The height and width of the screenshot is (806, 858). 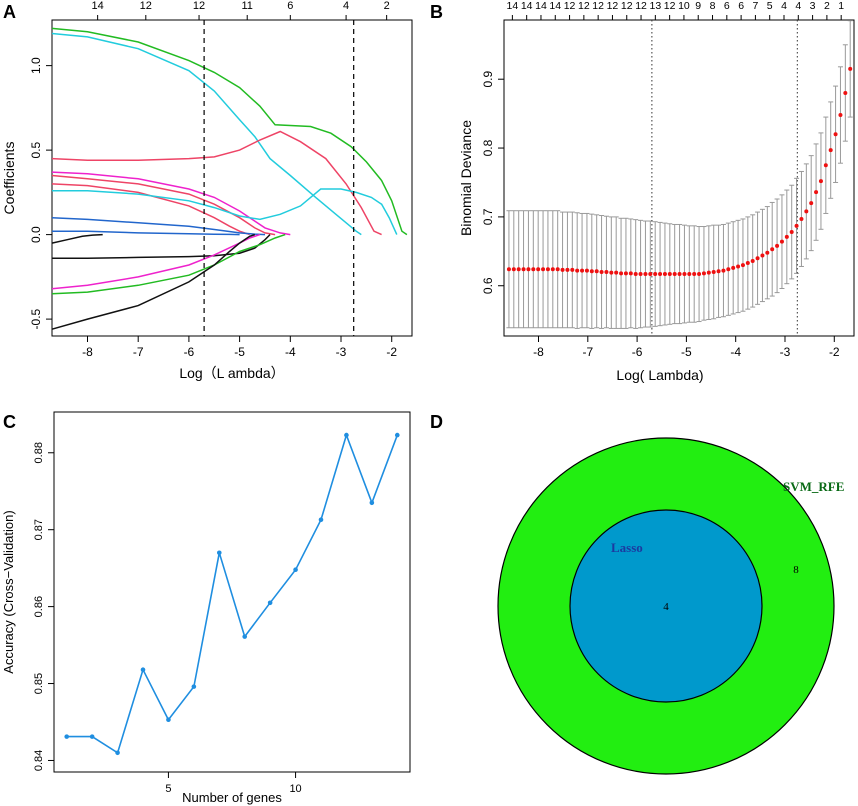 I want to click on a-y-tick-label: 0.5, so click(x=36, y=149).